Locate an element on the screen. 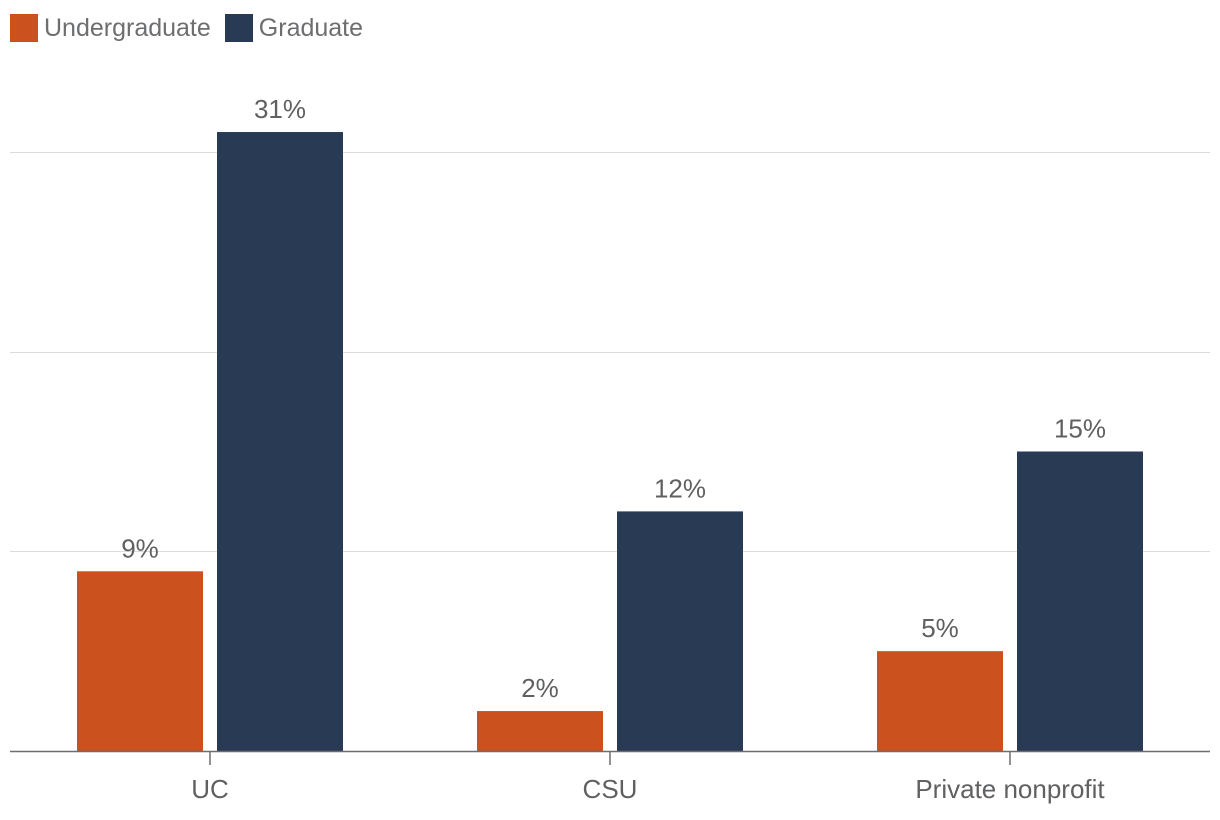 The width and height of the screenshot is (1220, 820). x-tick-label-0: UC is located at coordinates (210, 789).